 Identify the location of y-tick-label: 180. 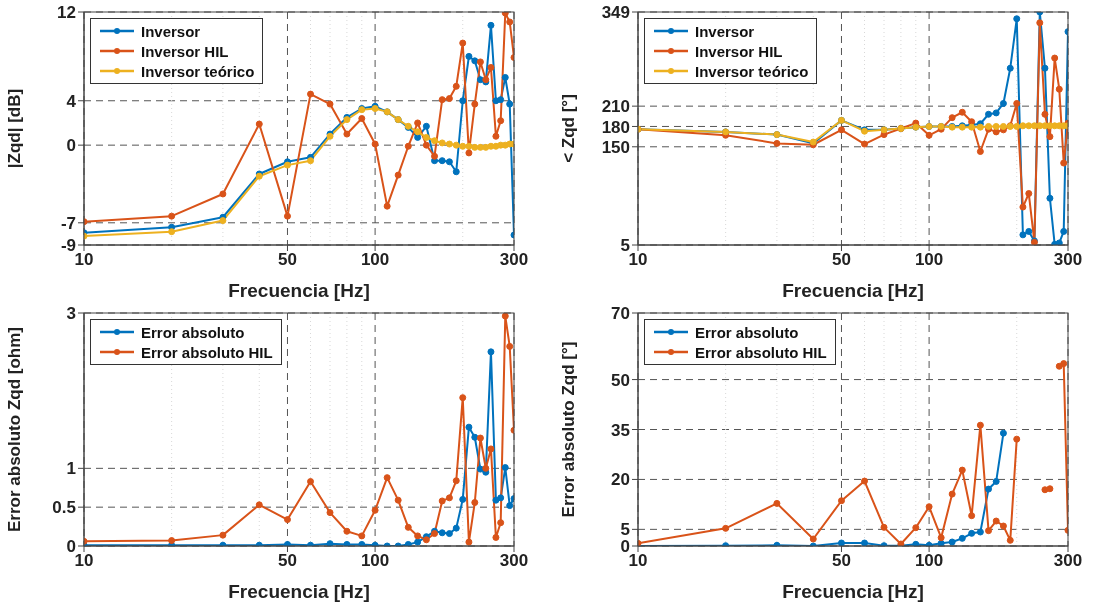
(615, 127).